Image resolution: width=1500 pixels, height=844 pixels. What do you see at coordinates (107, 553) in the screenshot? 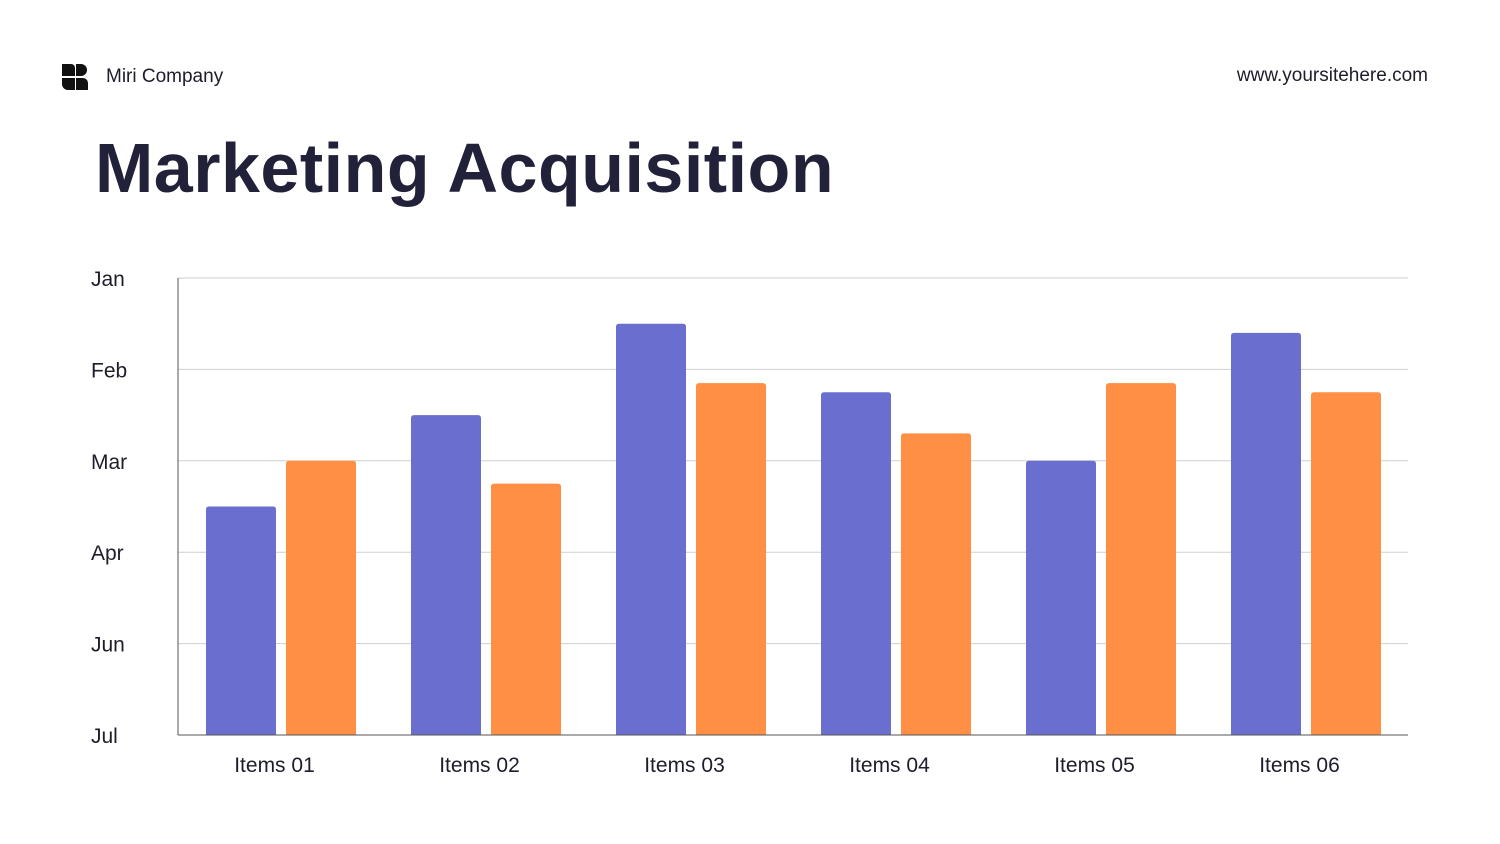
I see `y-tick-label: Apr` at bounding box center [107, 553].